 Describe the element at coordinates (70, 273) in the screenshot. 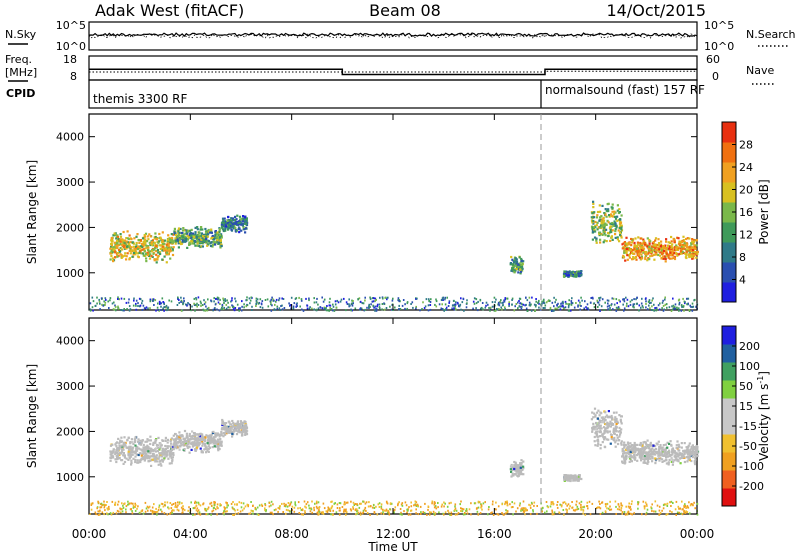

I see `power-y-label: 1000` at that location.